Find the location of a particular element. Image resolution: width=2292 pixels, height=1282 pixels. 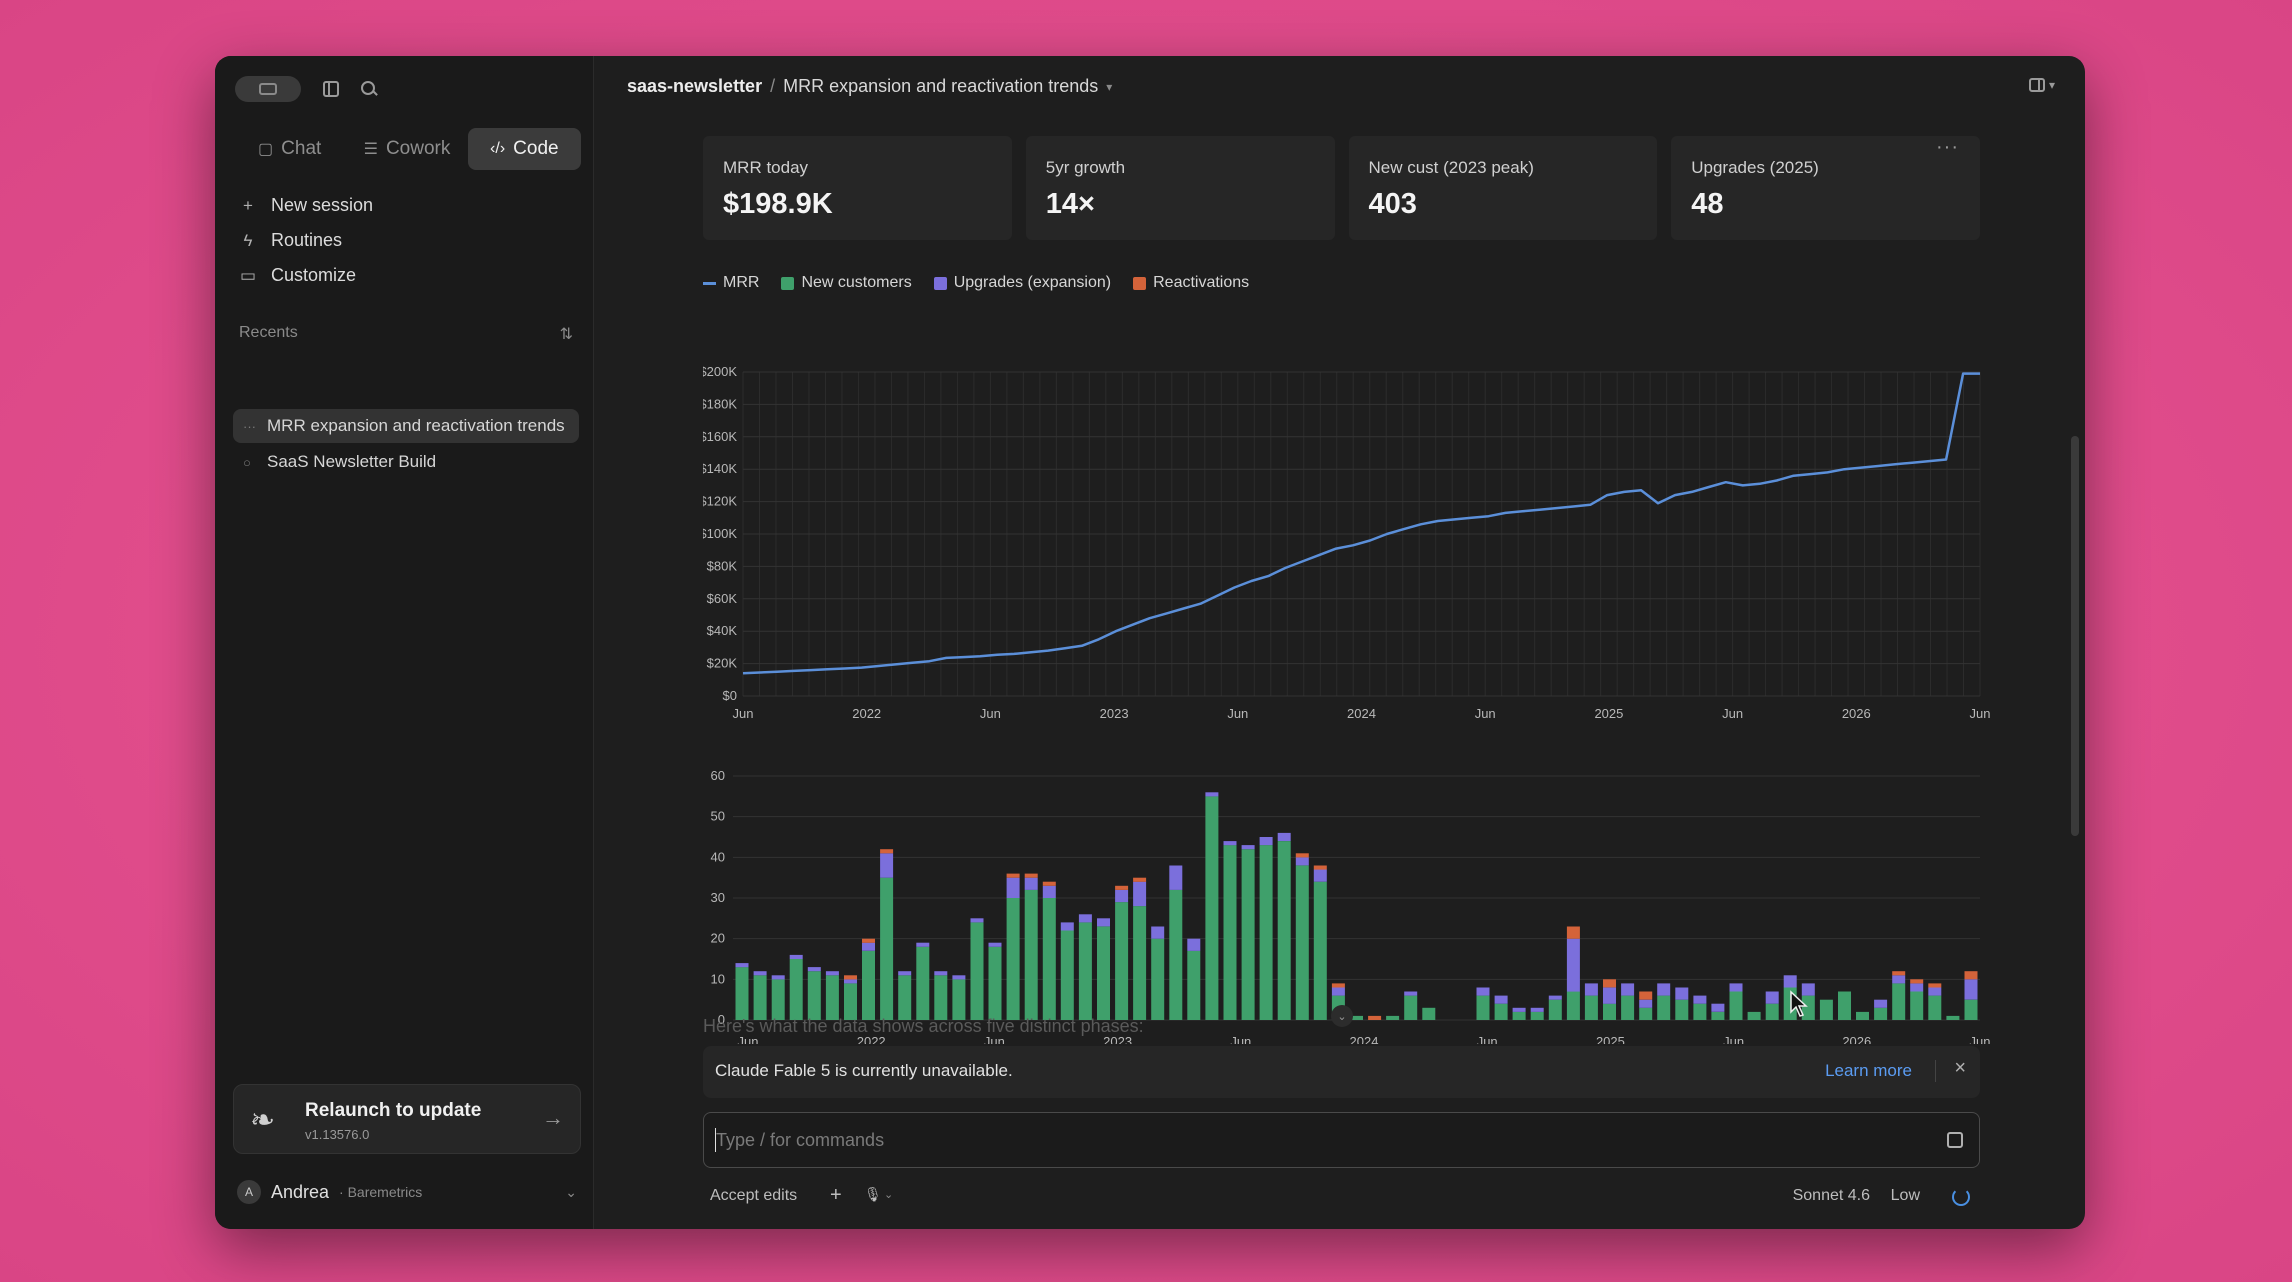

kpi-label: Upgrades (2025) is located at coordinates (1755, 167).